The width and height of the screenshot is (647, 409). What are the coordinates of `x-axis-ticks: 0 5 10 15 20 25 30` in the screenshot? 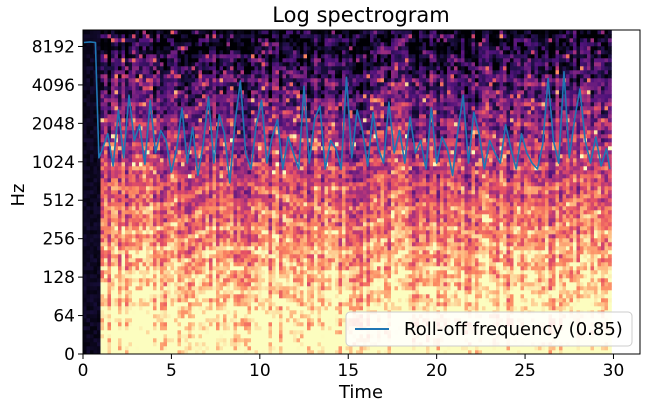 It's located at (351, 367).